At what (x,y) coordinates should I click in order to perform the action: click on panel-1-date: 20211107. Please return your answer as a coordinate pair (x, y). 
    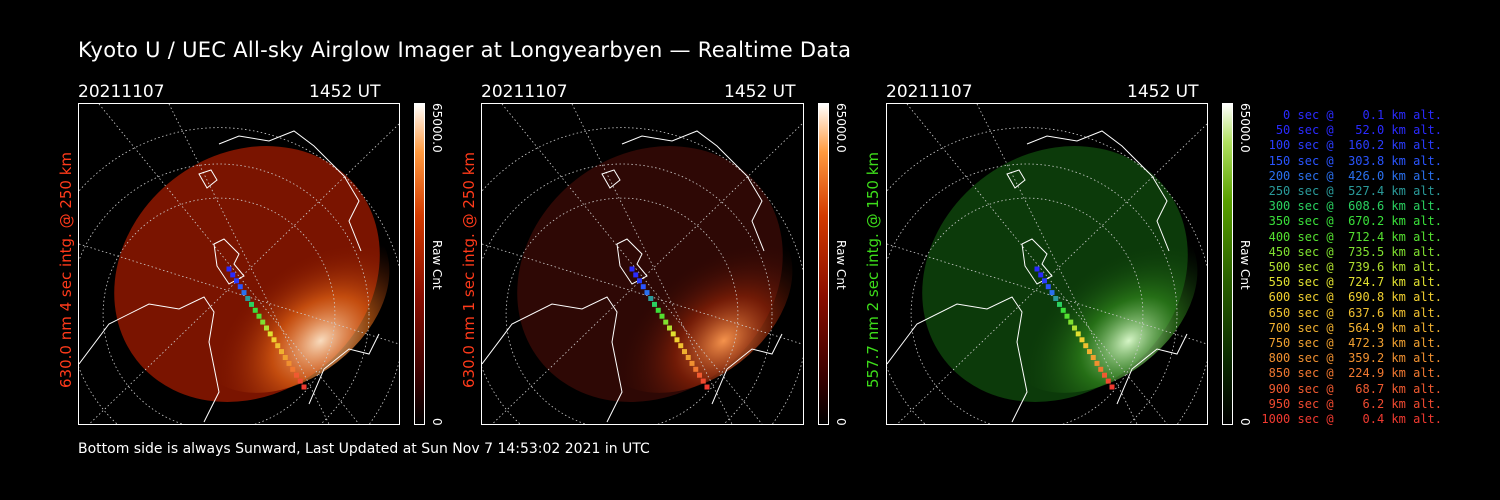
    Looking at the image, I should click on (121, 92).